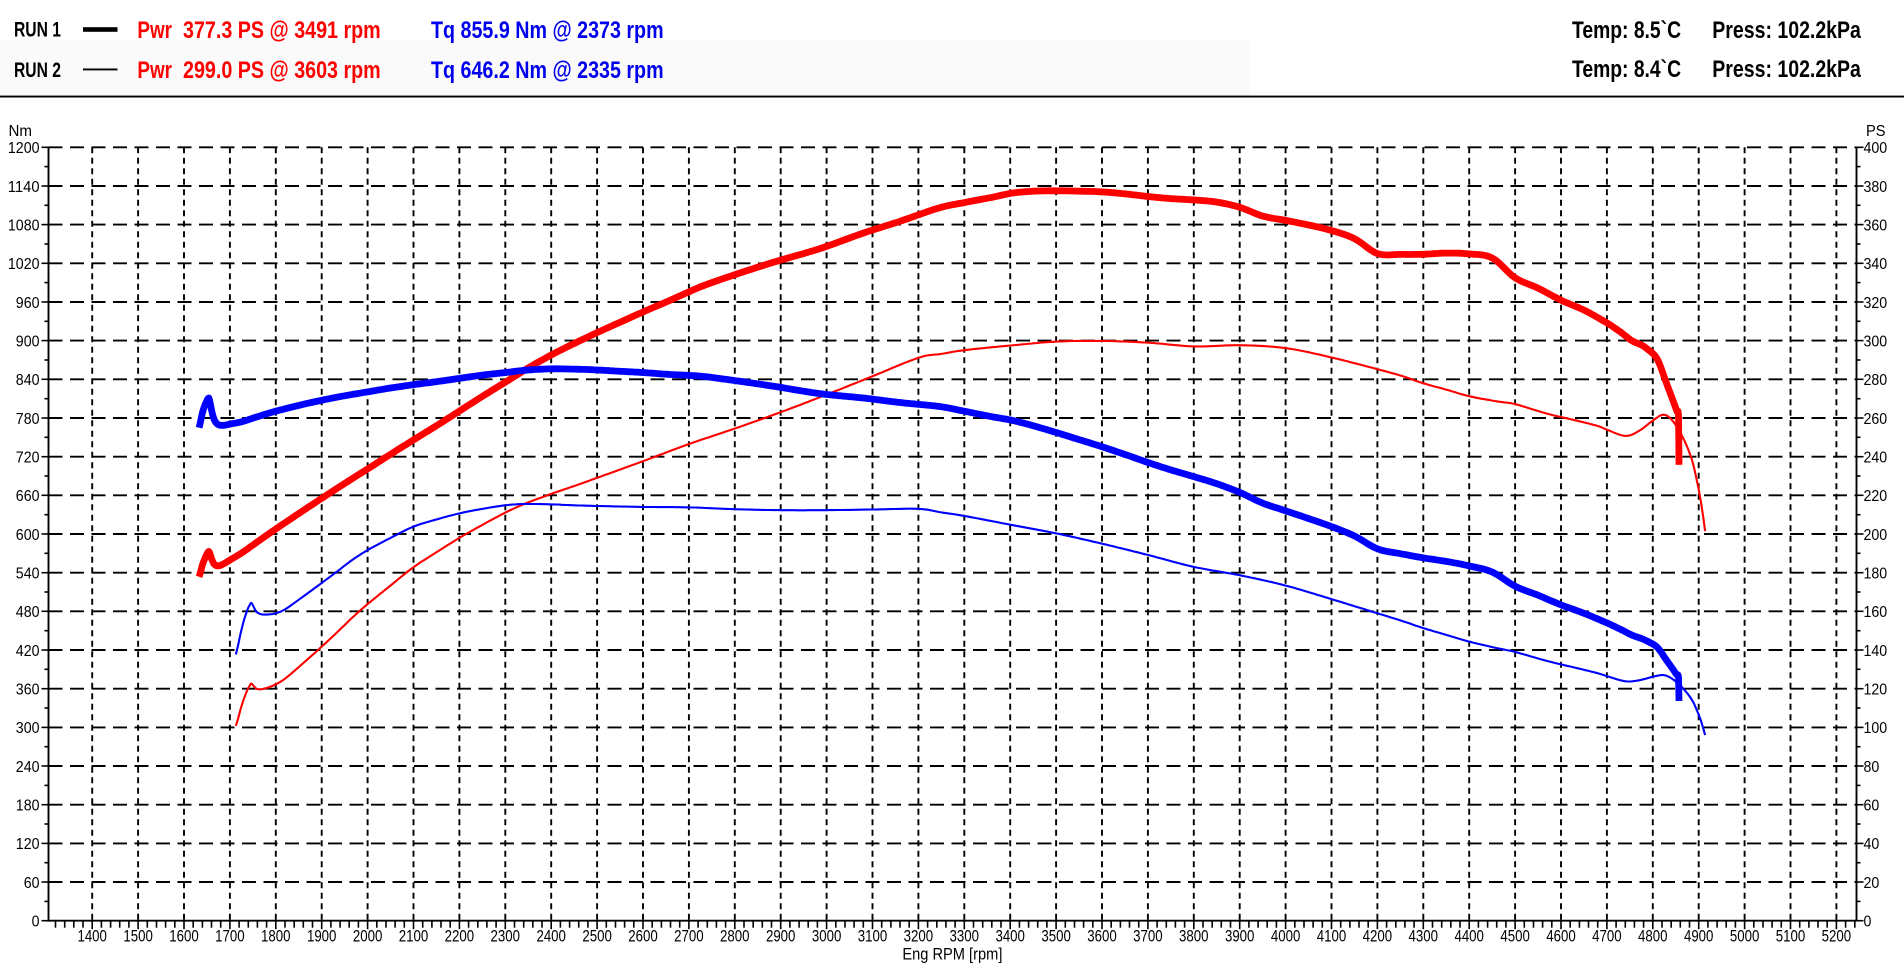 This screenshot has width=1904, height=969. I want to click on svg-text: 2500, so click(597, 935).